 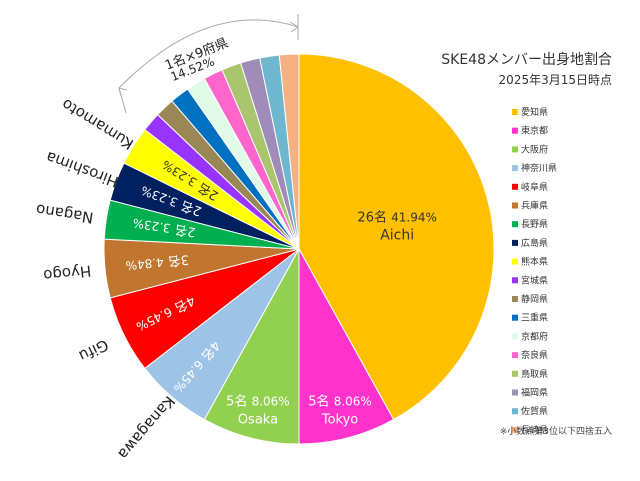 I want to click on legend-item-label: 岐阜県, so click(x=534, y=187).